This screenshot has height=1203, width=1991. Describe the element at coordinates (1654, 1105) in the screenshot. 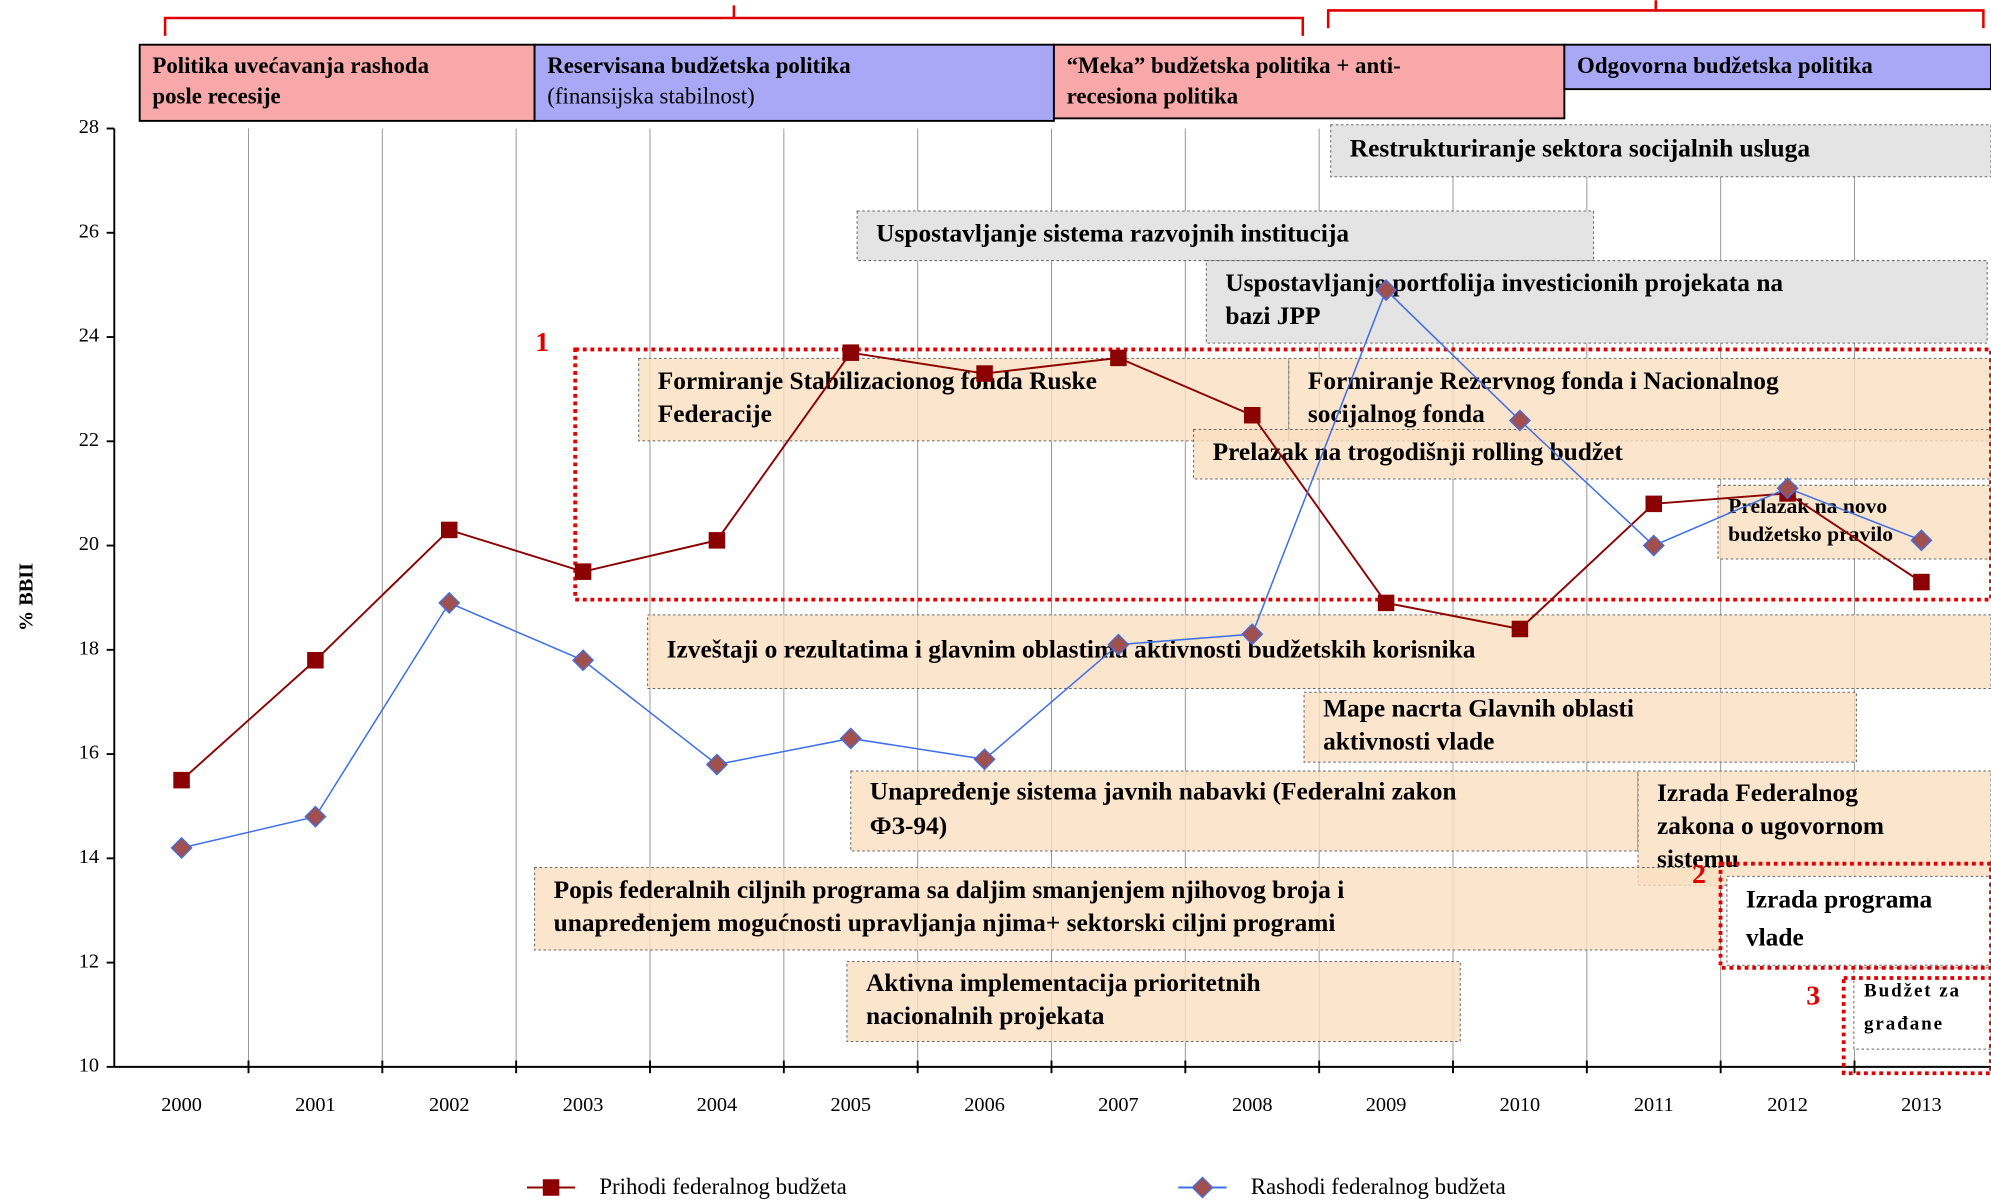

I see `x-tick-label: 2011` at that location.